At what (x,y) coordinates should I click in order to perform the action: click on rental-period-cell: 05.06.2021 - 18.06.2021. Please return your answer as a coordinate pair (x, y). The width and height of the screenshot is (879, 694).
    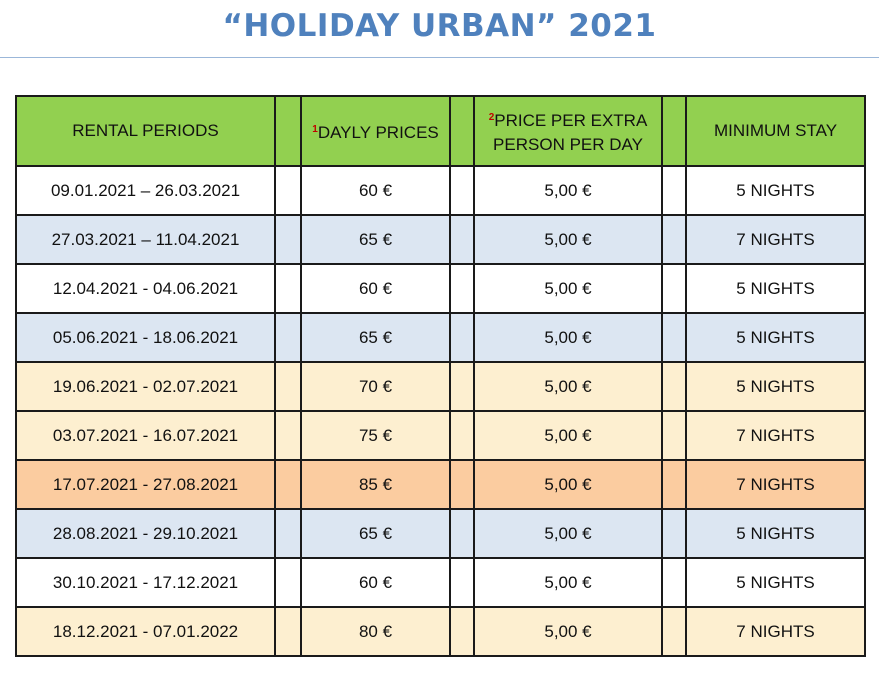
    Looking at the image, I should click on (145, 337).